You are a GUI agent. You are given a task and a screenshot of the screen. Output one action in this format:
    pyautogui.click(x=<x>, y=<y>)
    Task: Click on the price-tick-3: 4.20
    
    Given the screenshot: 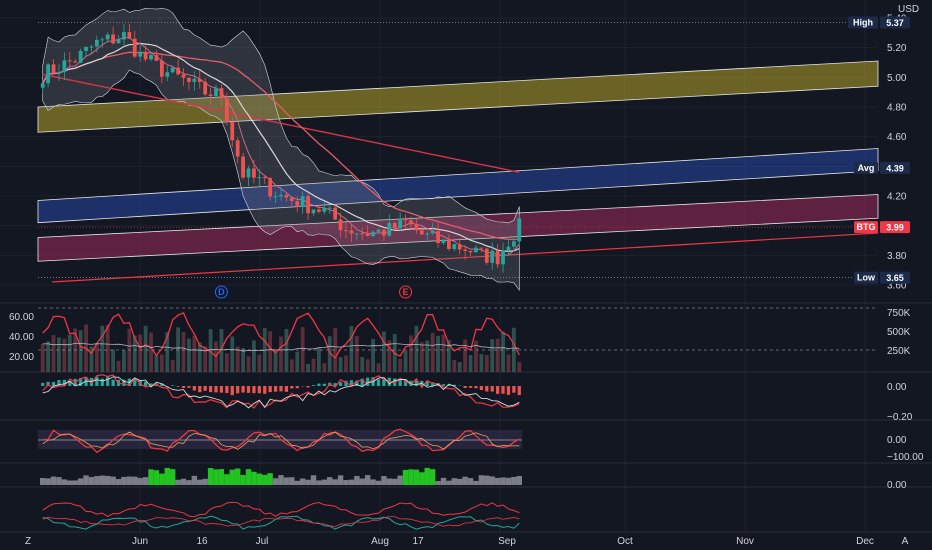 What is the action you would take?
    pyautogui.click(x=897, y=197)
    